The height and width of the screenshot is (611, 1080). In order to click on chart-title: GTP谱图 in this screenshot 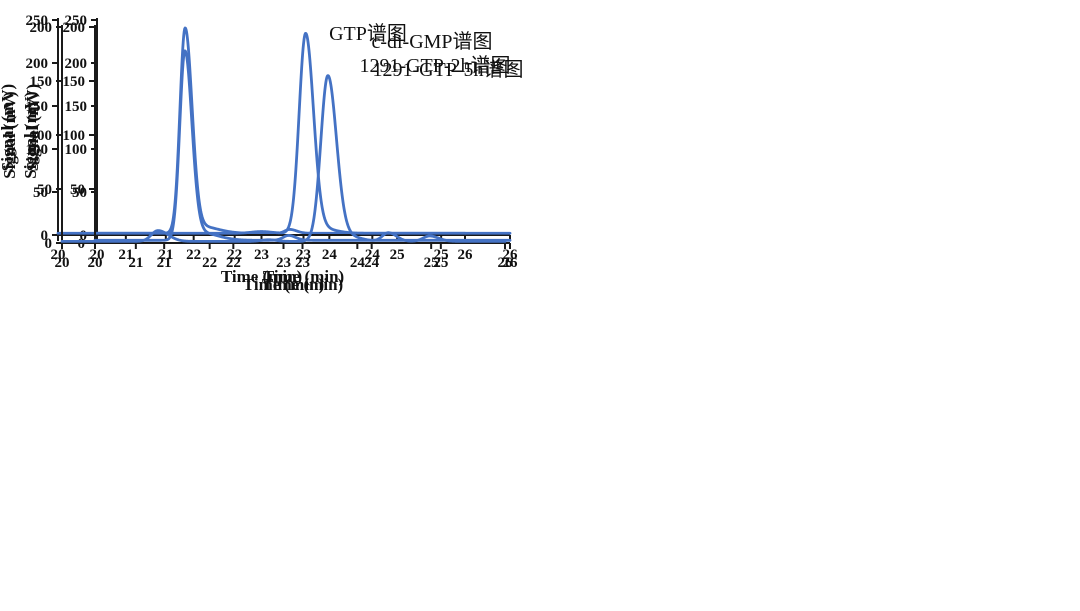, I will do `click(368, 33)`.